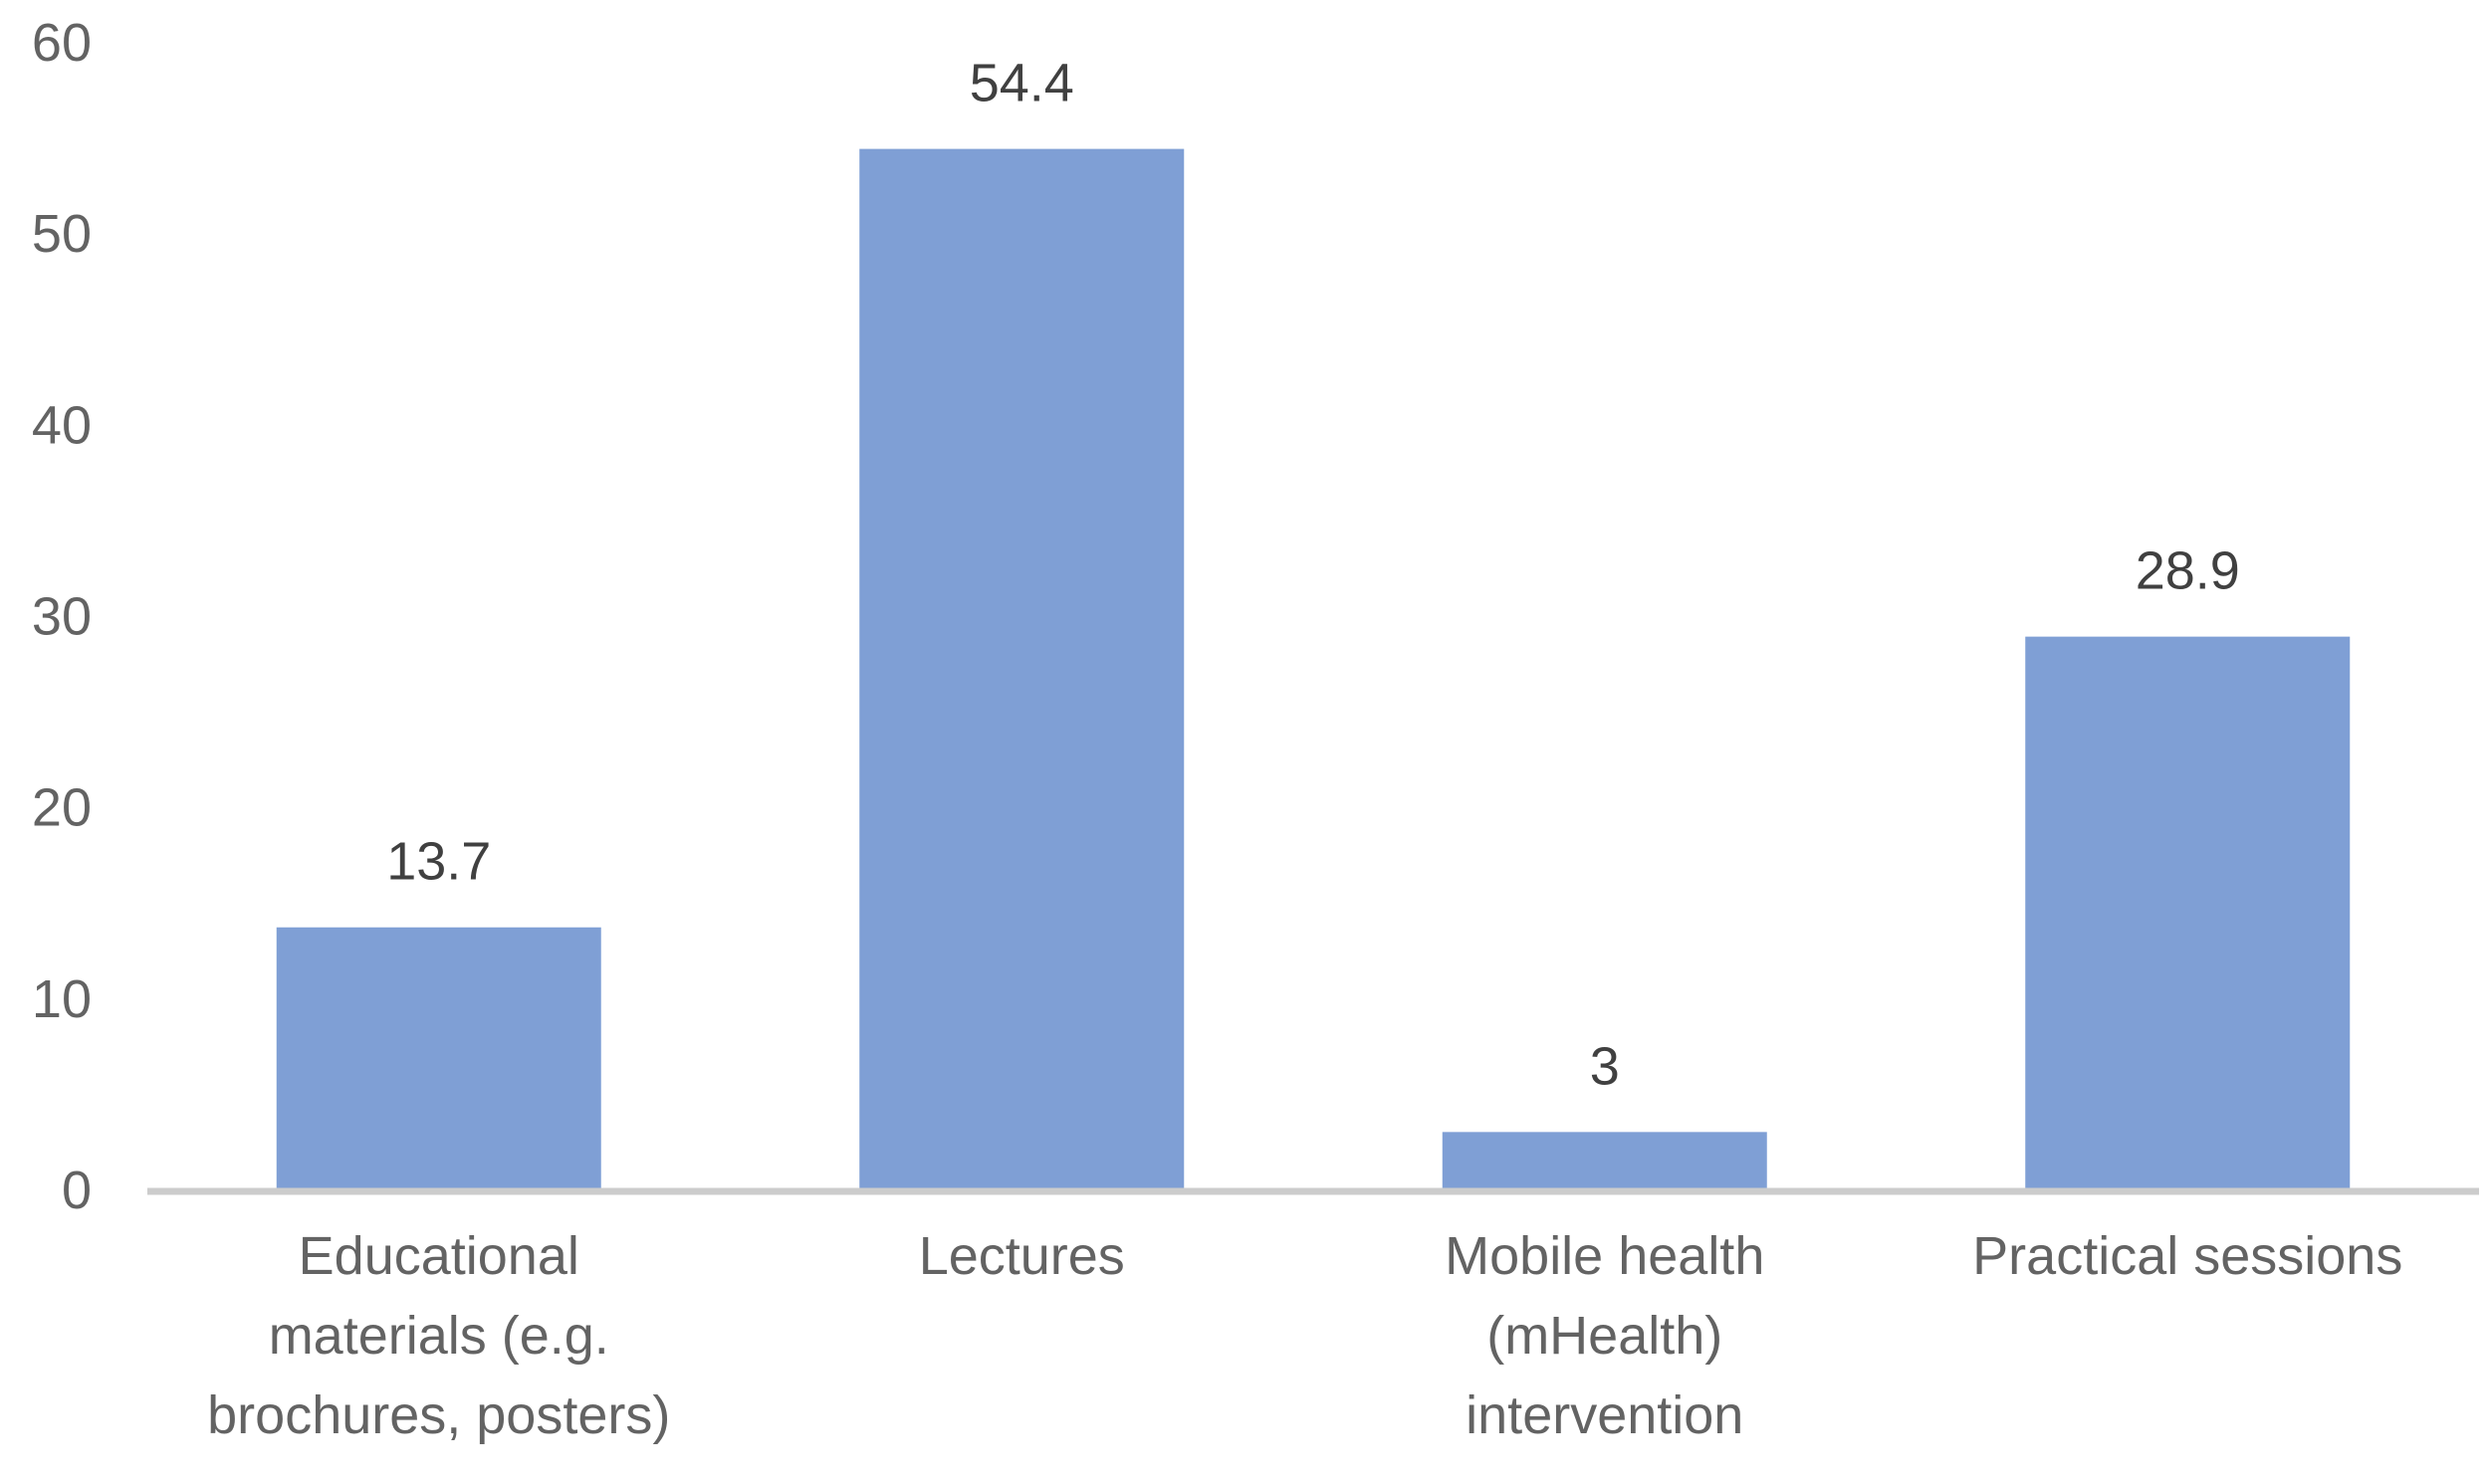 This screenshot has height=1484, width=2489. Describe the element at coordinates (1604, 1256) in the screenshot. I see `x-tick-label-line: Mobile health` at that location.